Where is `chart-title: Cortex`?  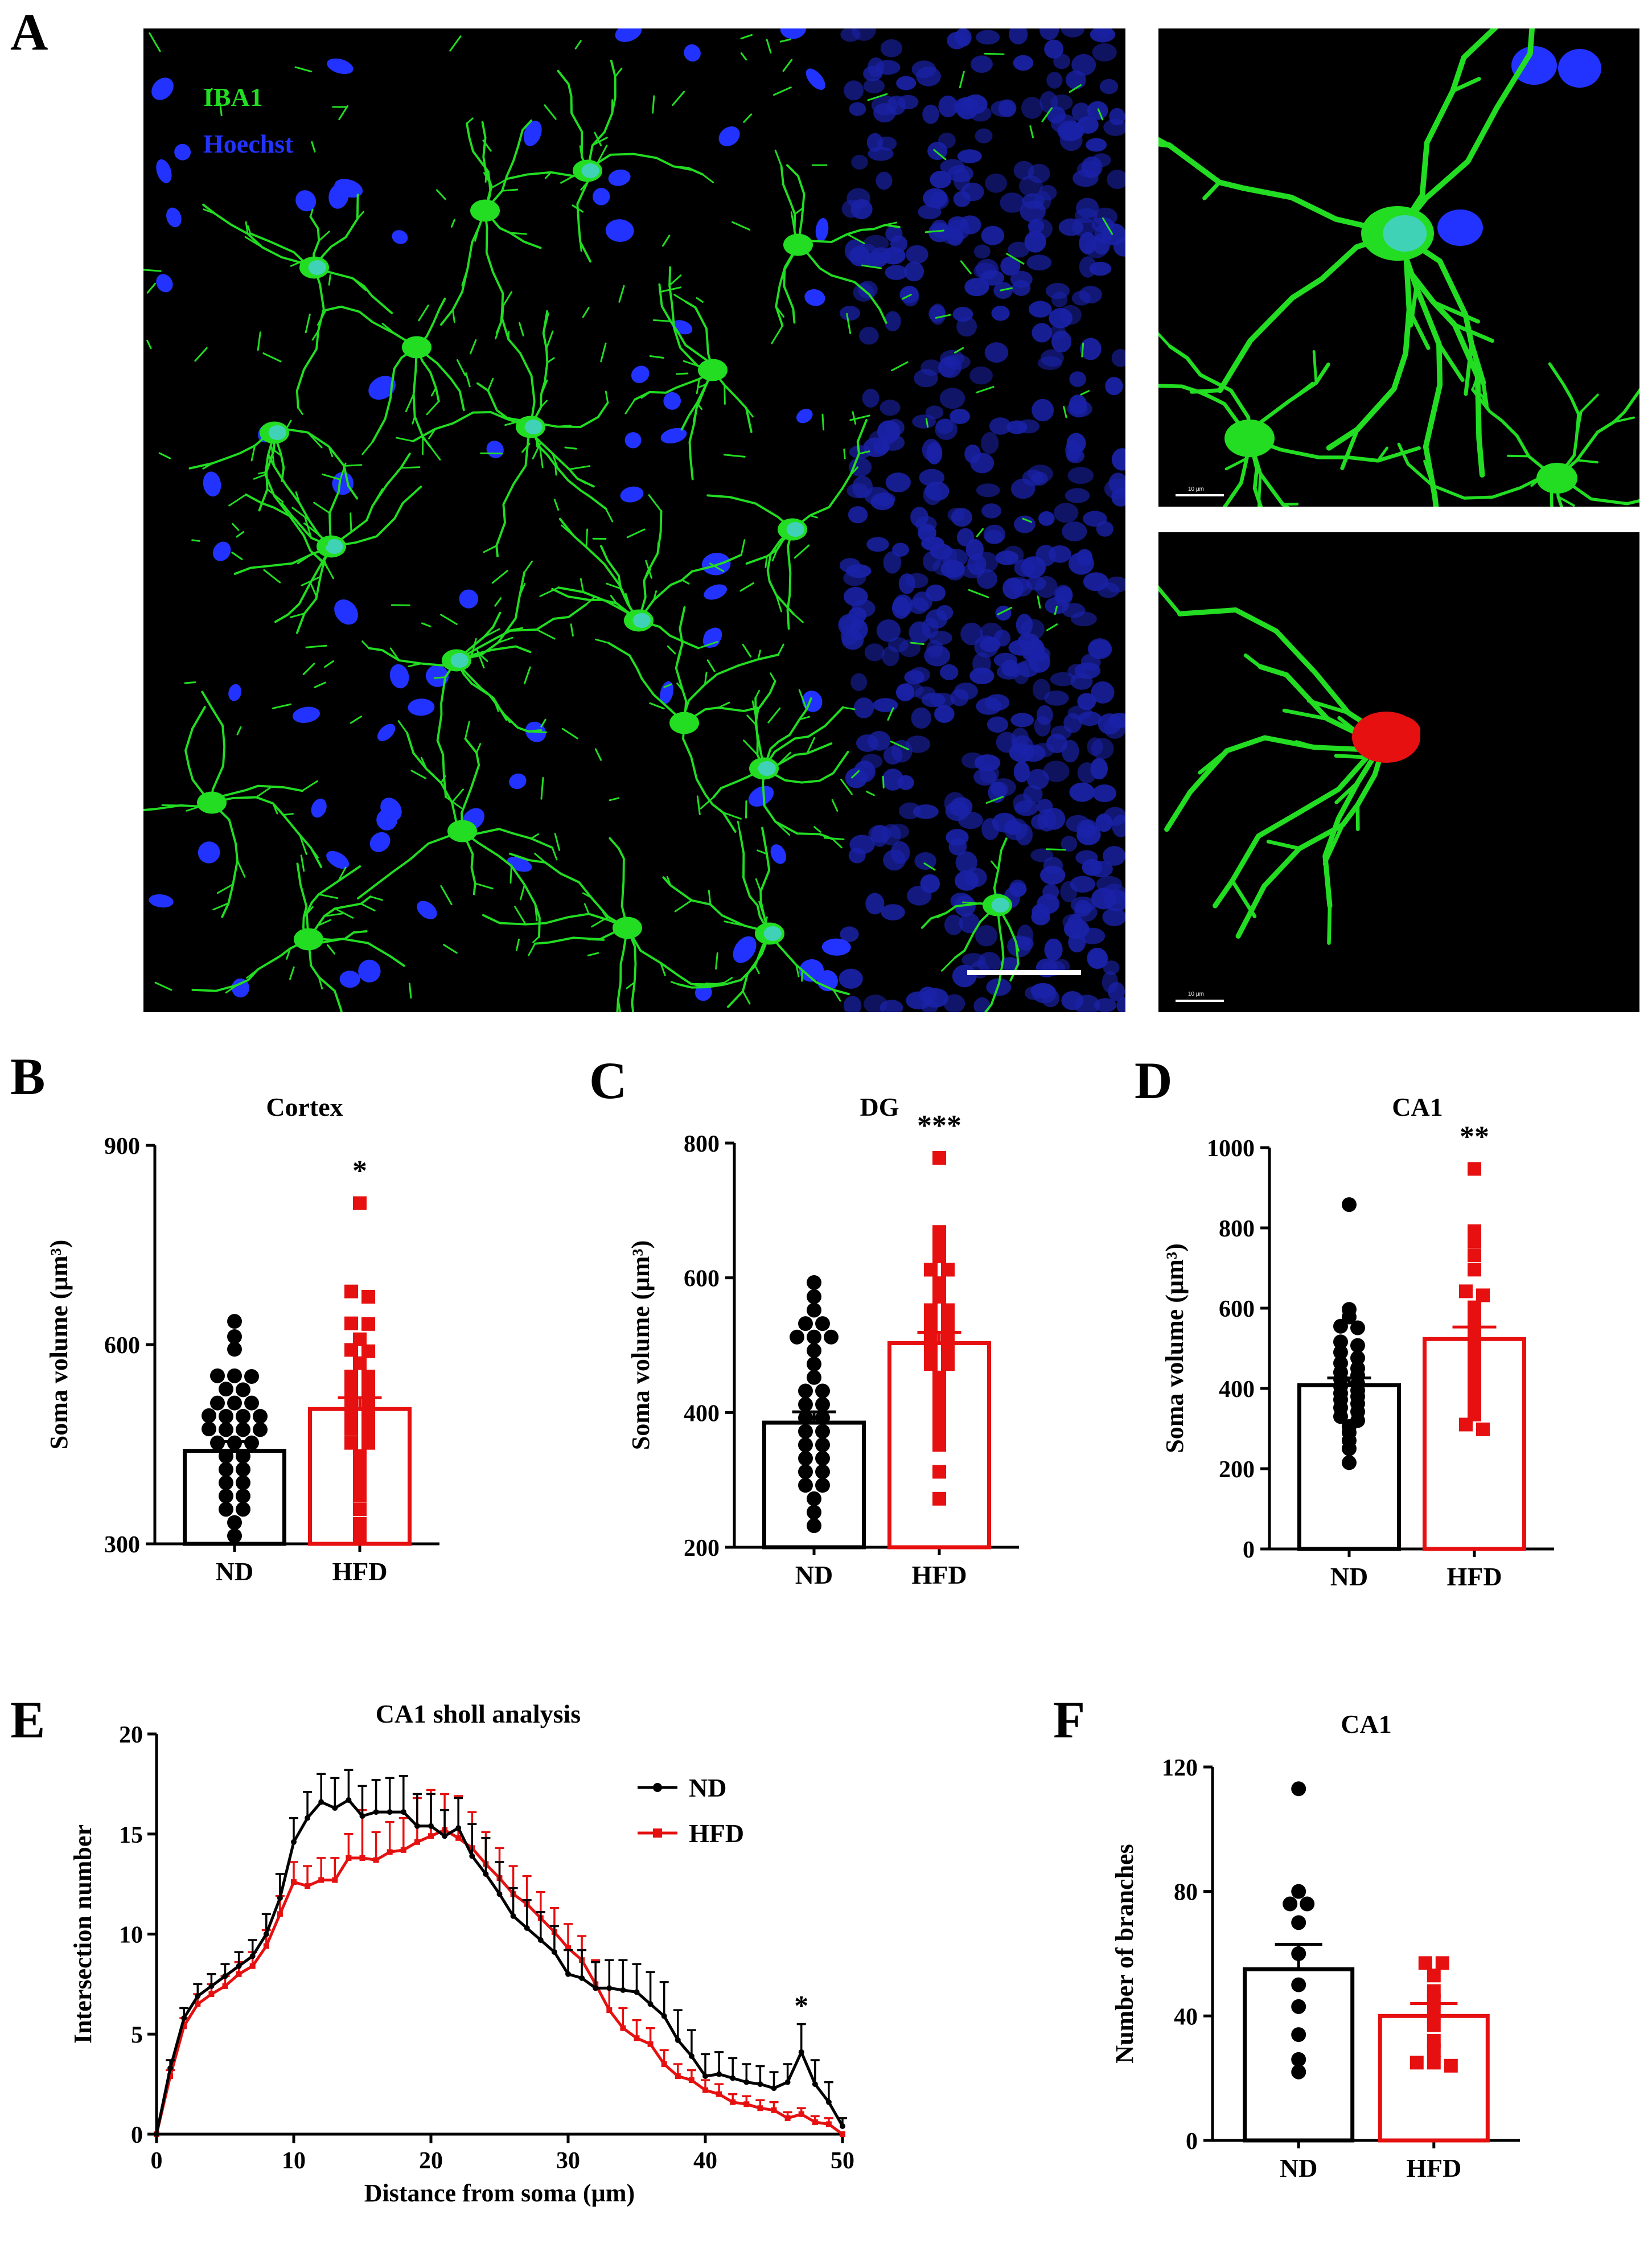
chart-title: Cortex is located at coordinates (304, 1106).